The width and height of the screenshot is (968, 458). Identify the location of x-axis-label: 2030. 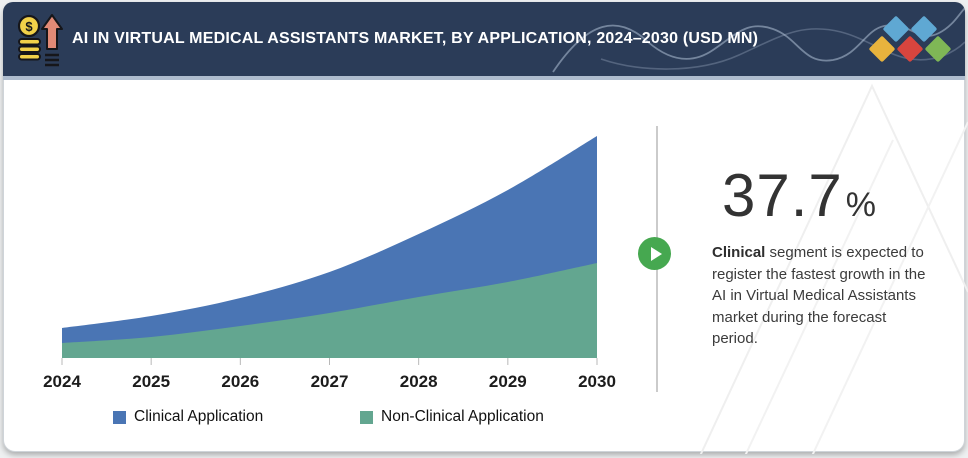
(597, 381).